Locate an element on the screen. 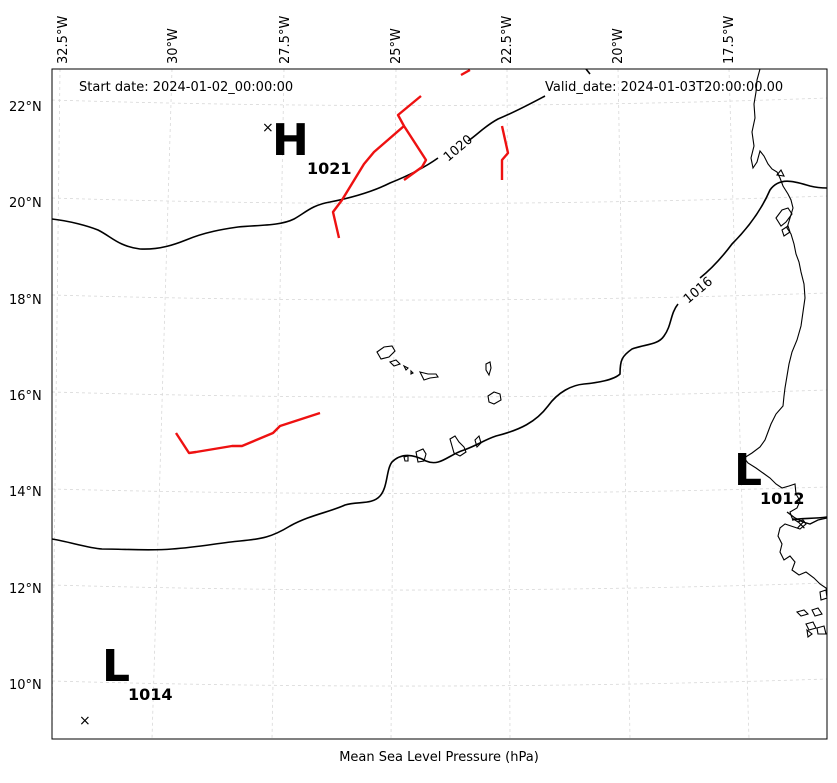 The image size is (837, 783). lon-label: 20°W is located at coordinates (618, 46).